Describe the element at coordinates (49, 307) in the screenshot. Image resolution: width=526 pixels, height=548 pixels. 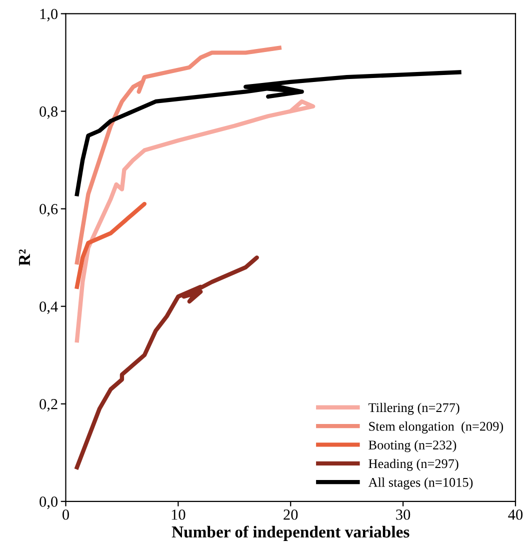
I see `y-tick-label: 0,4` at that location.